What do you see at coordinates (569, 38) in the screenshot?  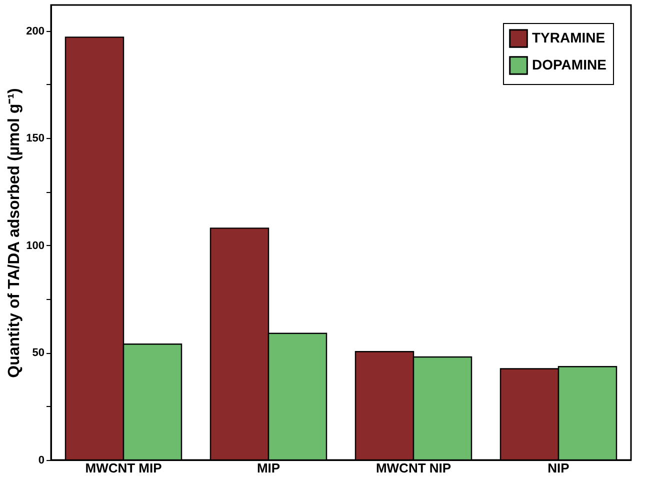 I see `legend-label: TYRAMINE` at bounding box center [569, 38].